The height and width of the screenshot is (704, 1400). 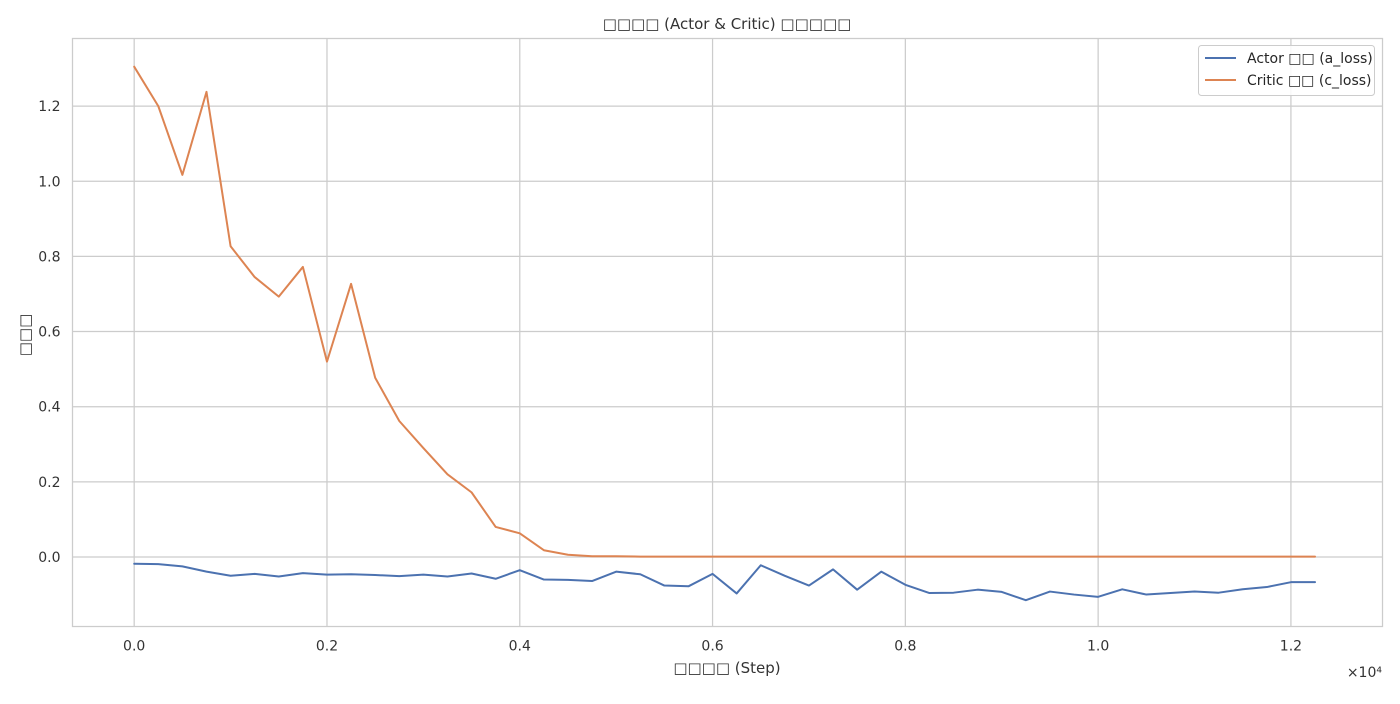 I want to click on y-tick-label: 0.0, so click(x=49, y=558).